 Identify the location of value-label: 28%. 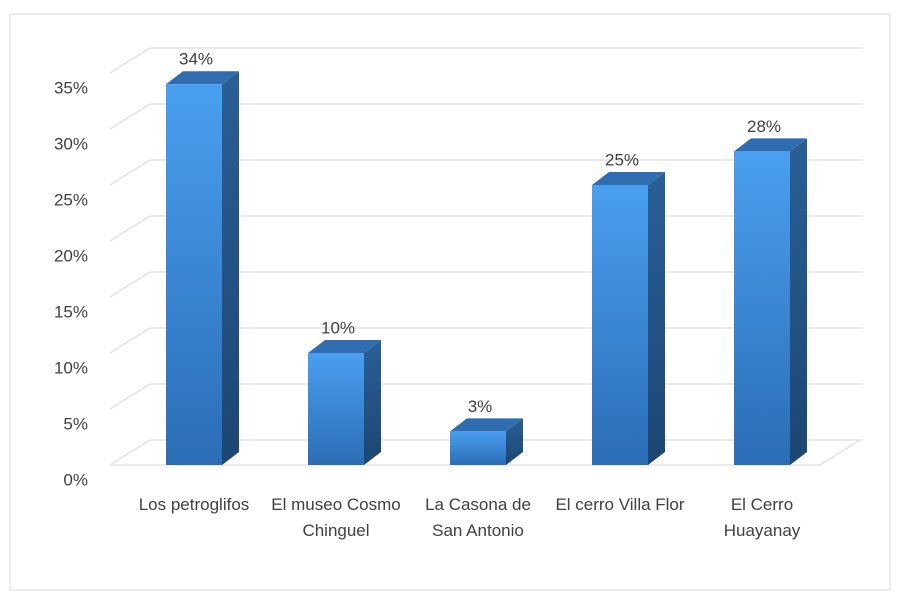
(764, 126).